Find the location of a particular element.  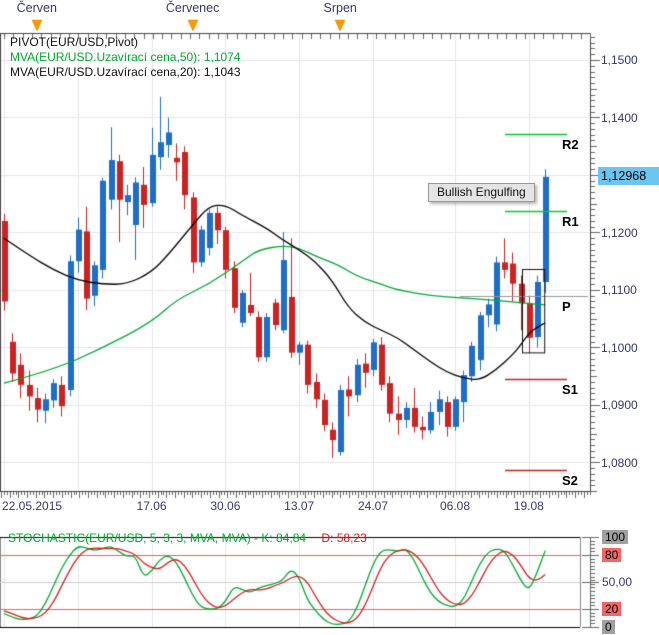

stochastic-axis-label: 100 is located at coordinates (615, 537).